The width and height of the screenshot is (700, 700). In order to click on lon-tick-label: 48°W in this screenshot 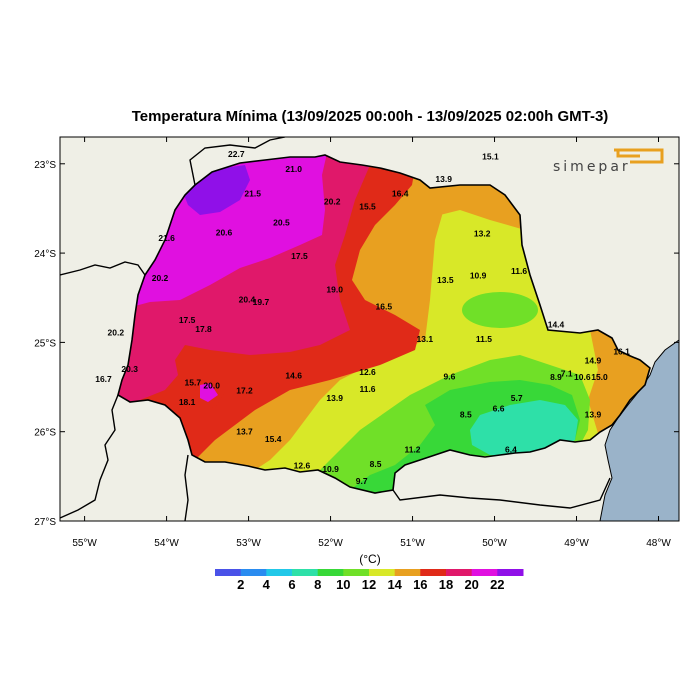, I will do `click(658, 543)`.